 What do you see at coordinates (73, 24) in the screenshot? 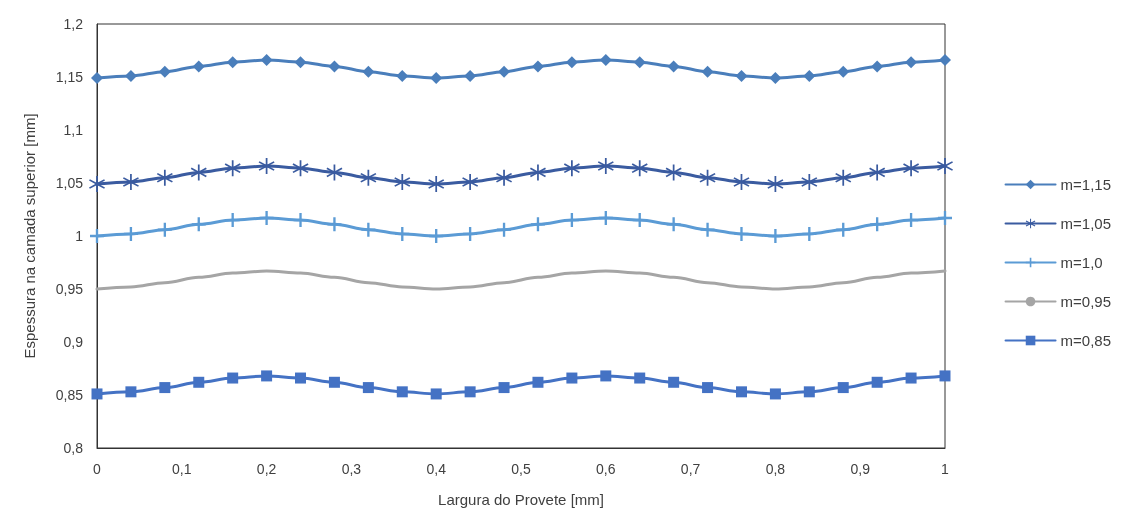
I see `y-tick-label: 1,2` at bounding box center [73, 24].